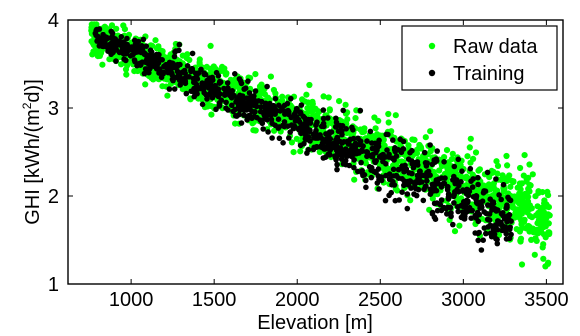  I want to click on x-tick-label: 1500, so click(214, 300).